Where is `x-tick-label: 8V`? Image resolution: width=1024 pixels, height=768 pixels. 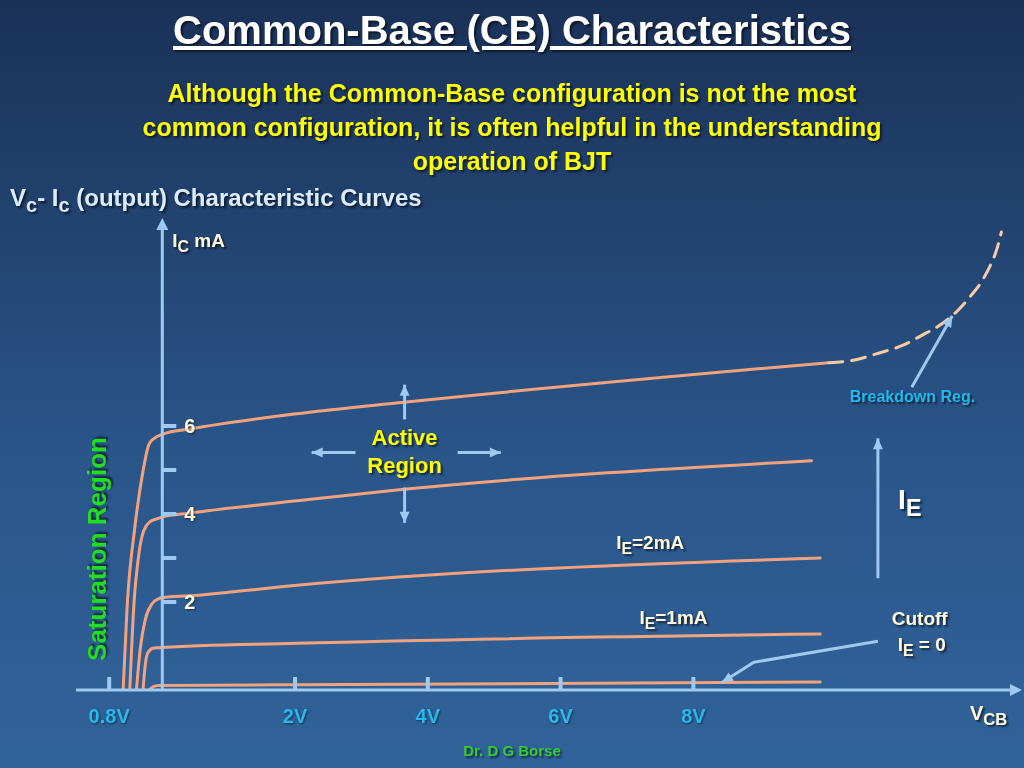
x-tick-label: 8V is located at coordinates (694, 716).